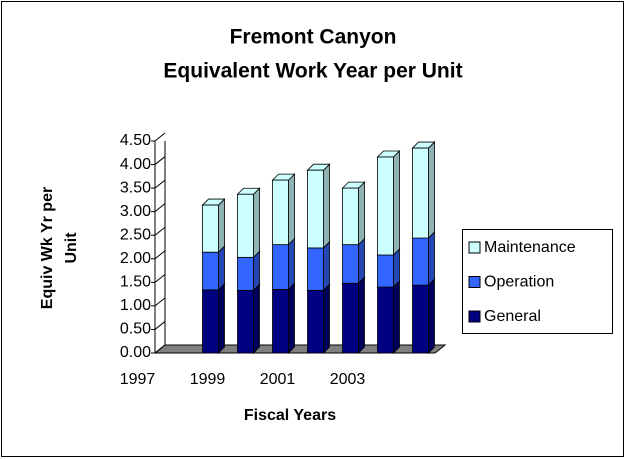 Image resolution: width=626 pixels, height=459 pixels. Describe the element at coordinates (138, 379) in the screenshot. I see `x-tick-label: 1997` at that location.